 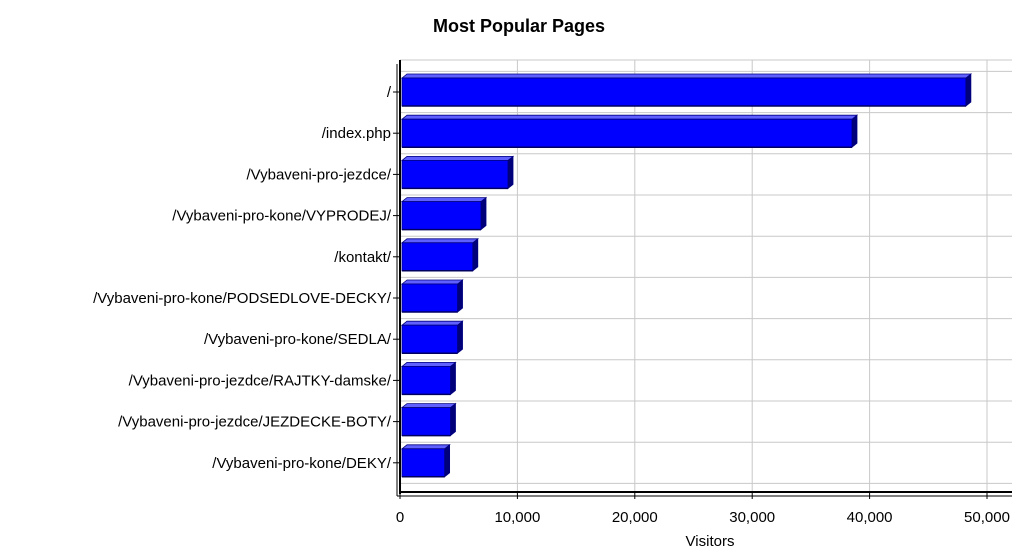 What do you see at coordinates (302, 463) in the screenshot?
I see `category-label: /Vybaveni-pro-kone/DEKY/` at bounding box center [302, 463].